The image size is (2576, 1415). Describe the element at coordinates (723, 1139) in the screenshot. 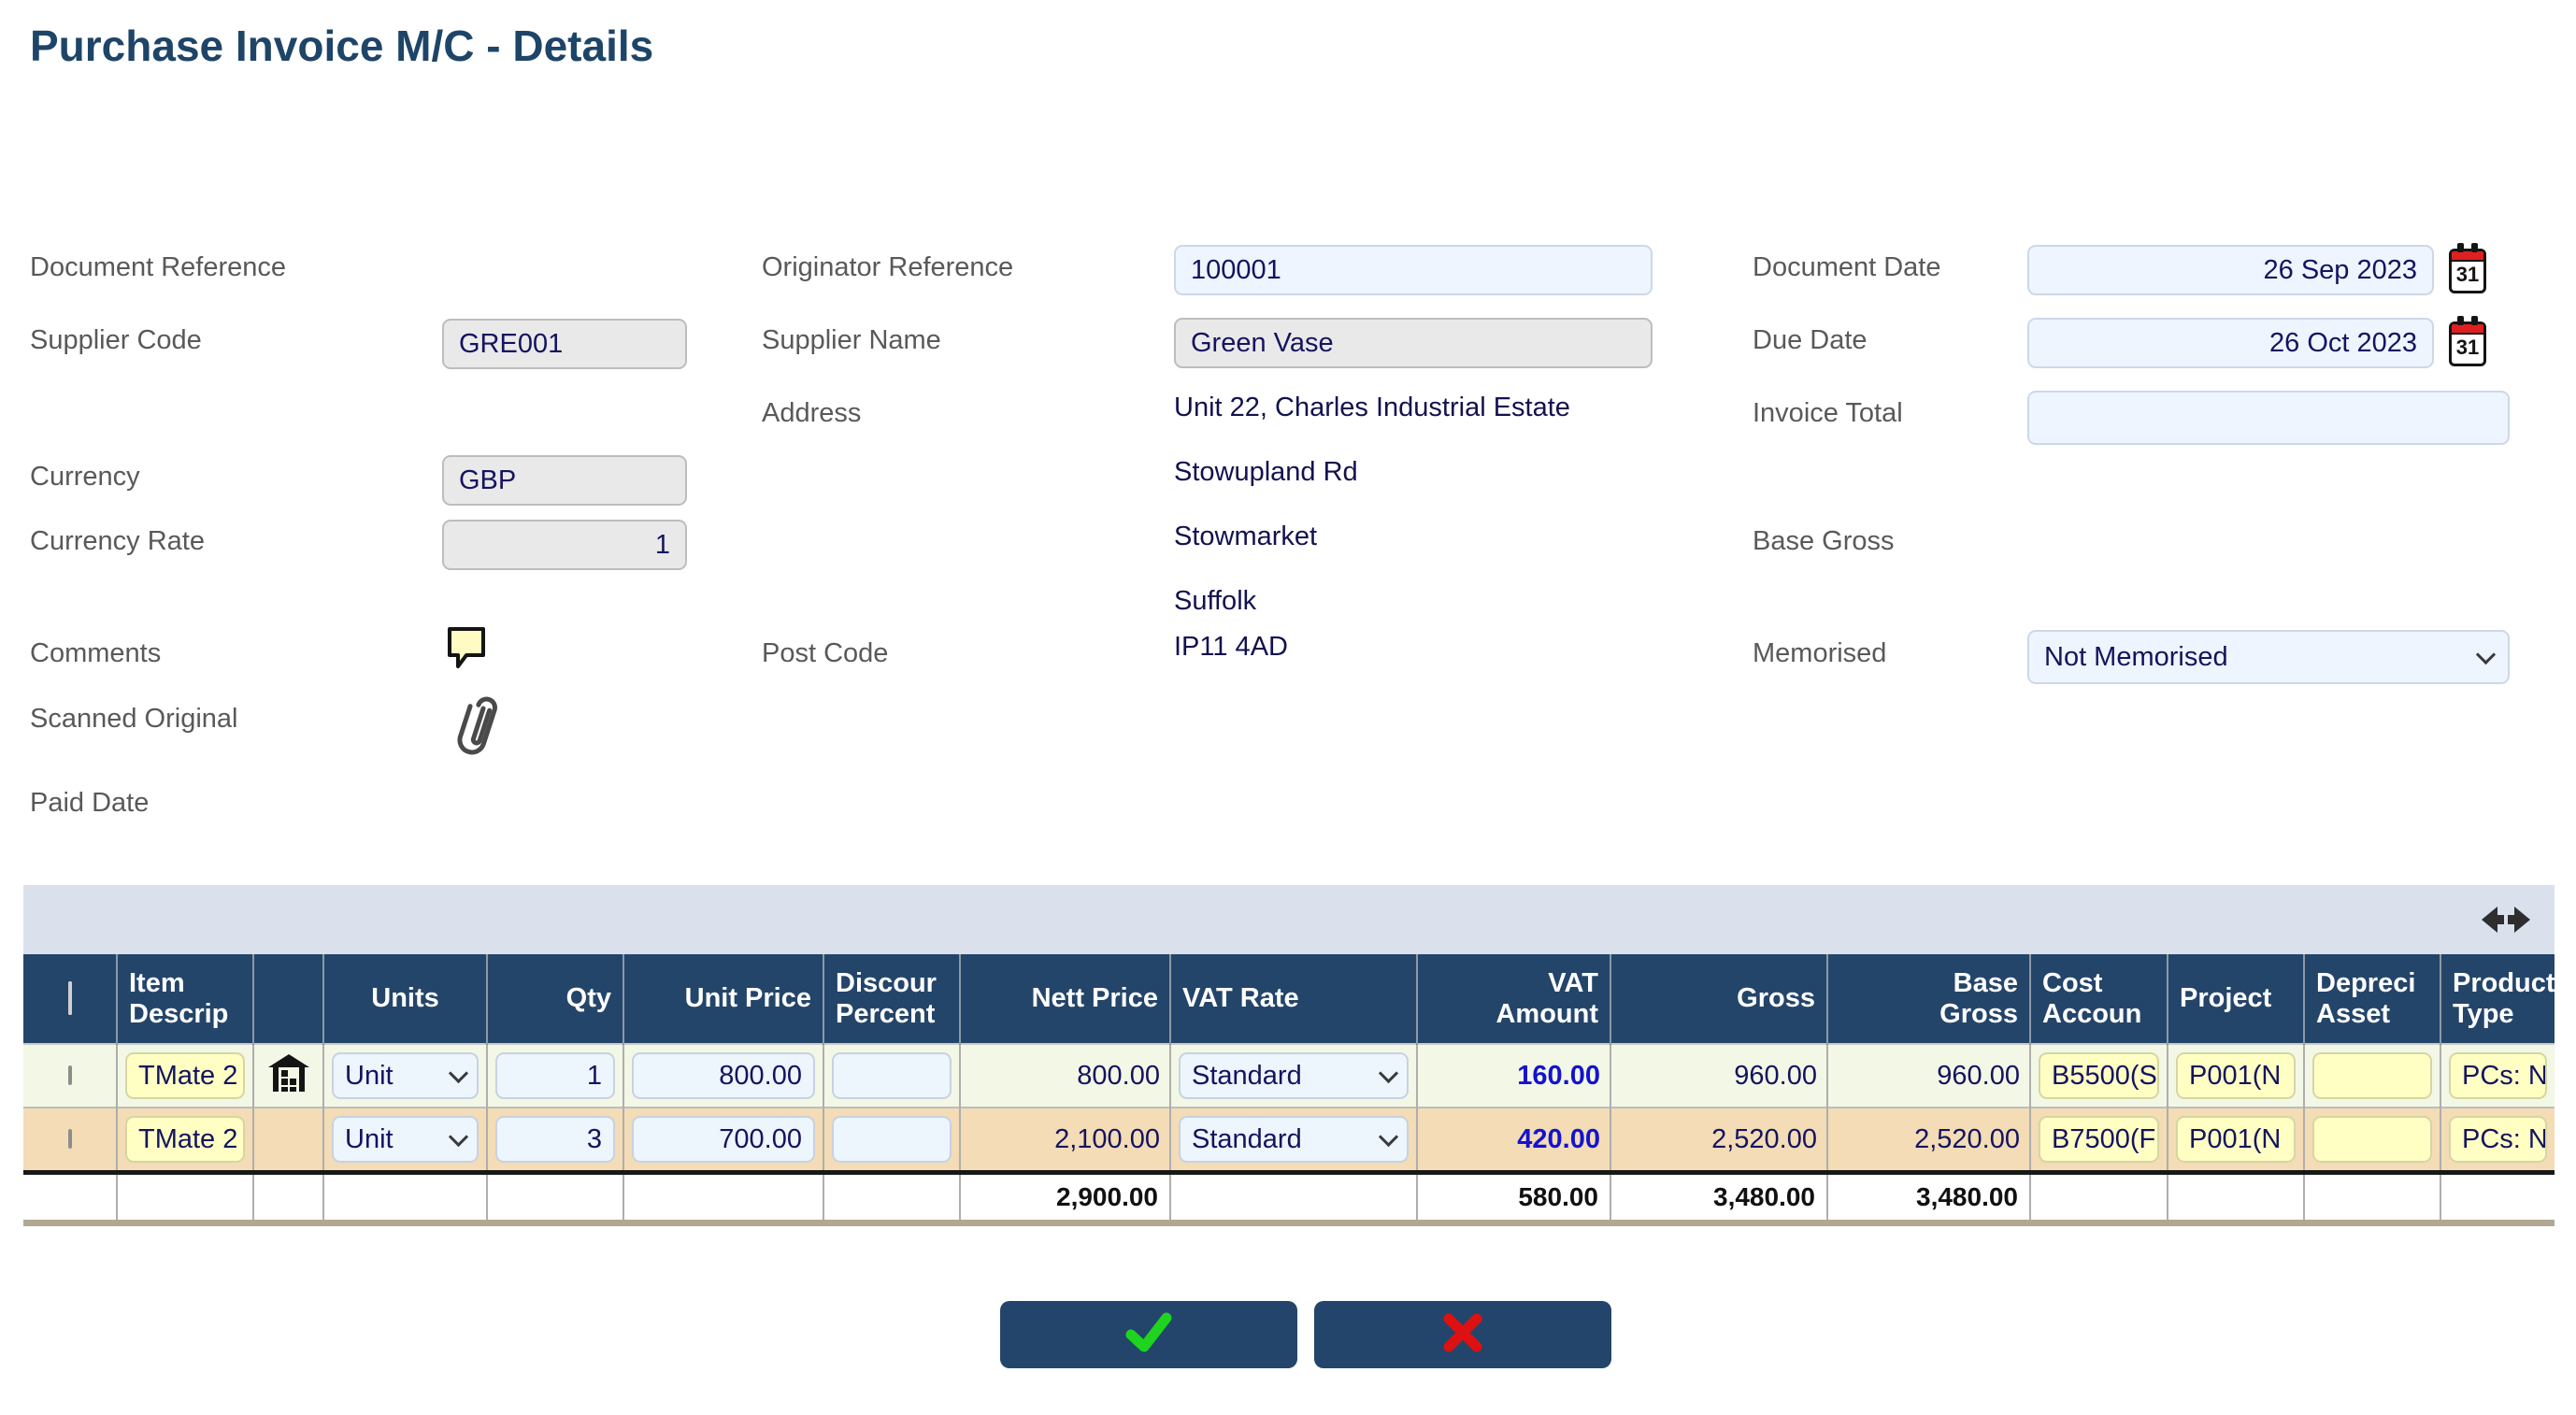

I see `unit-price-input: 700.00` at that location.